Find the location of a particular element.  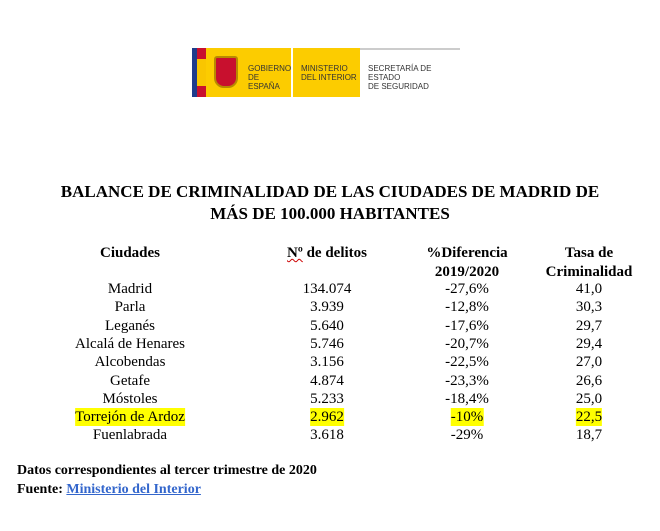

source-link: Ministerio del Interior is located at coordinates (133, 489).